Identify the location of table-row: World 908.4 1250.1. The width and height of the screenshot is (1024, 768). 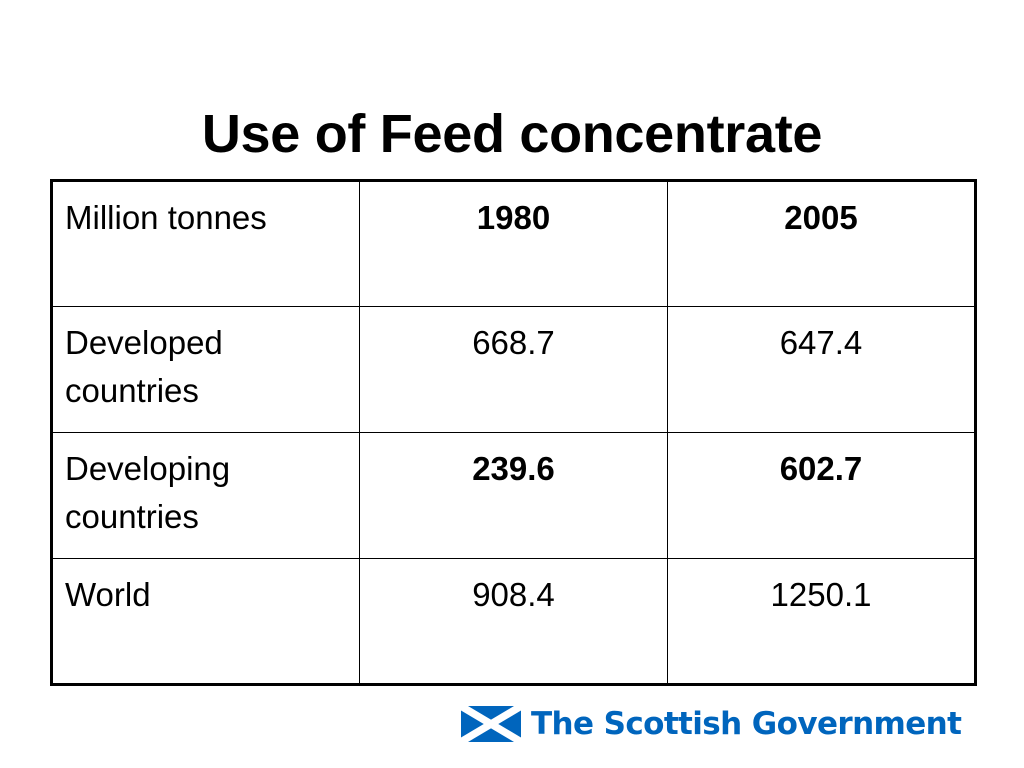
(513, 621).